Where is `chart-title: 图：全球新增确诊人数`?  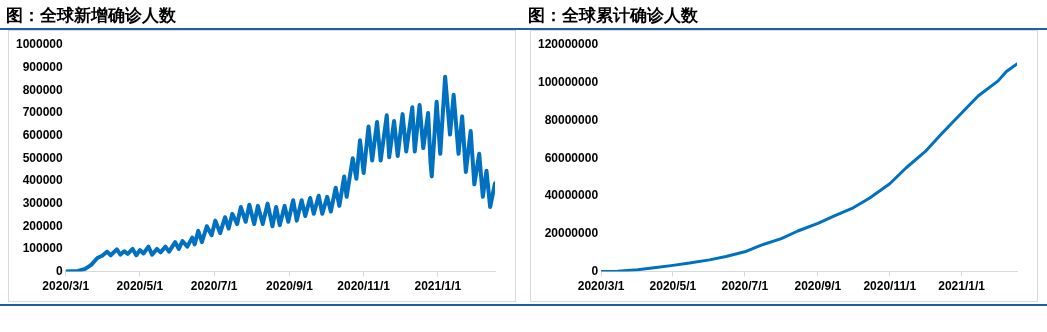 chart-title: 图：全球新增确诊人数 is located at coordinates (91, 15).